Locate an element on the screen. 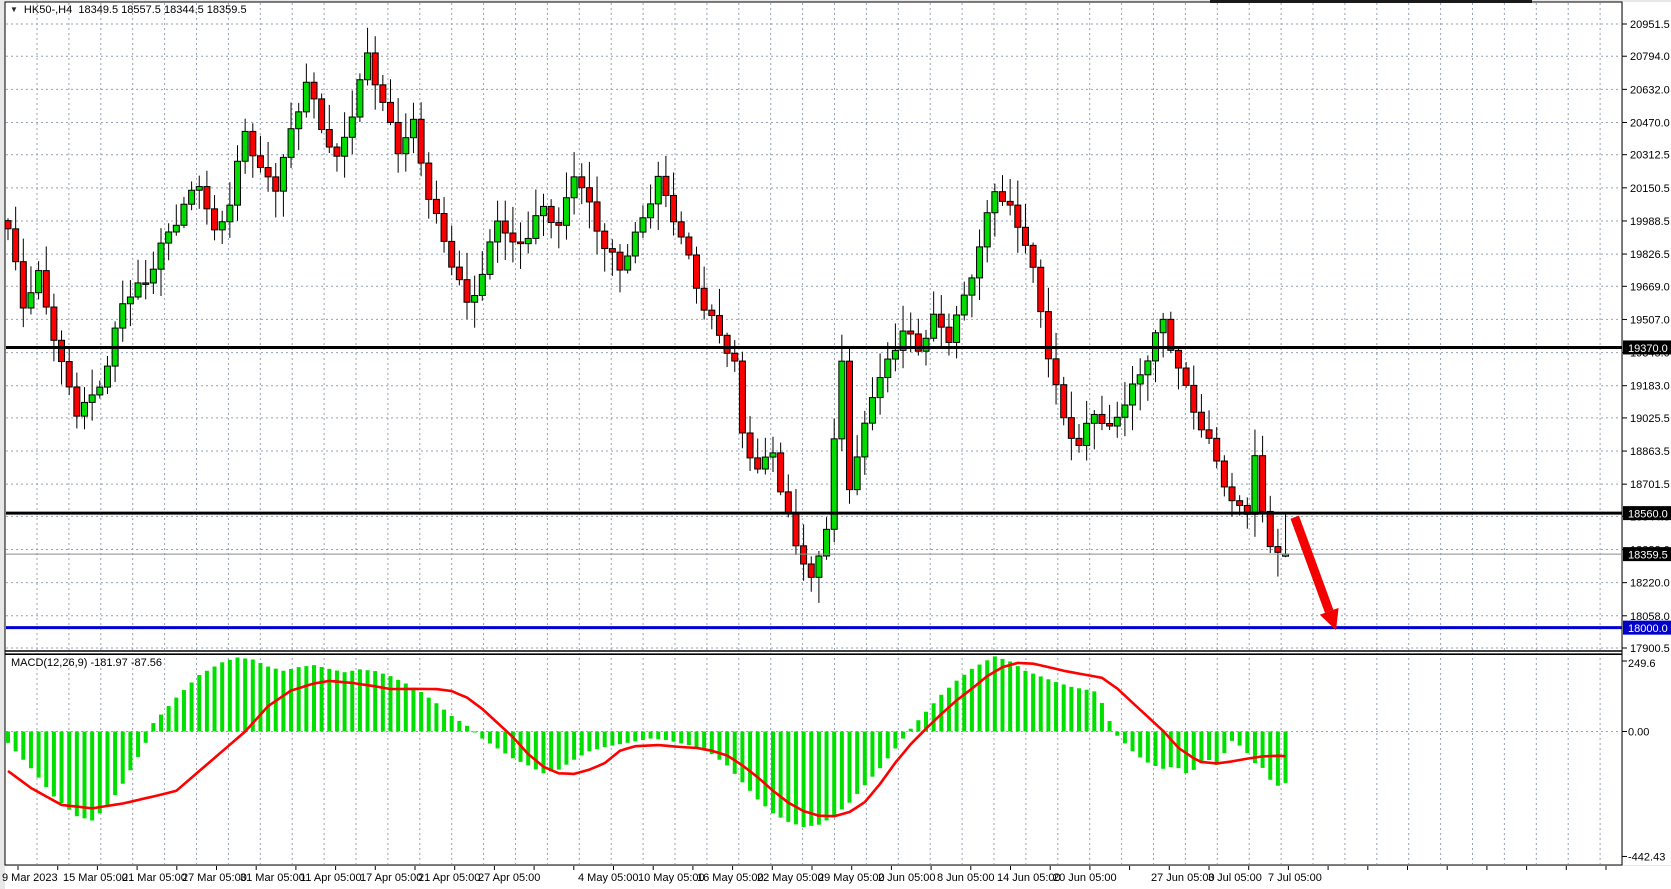 The width and height of the screenshot is (1671, 889). time-tick-label: 10 May 05:00 is located at coordinates (671, 878).